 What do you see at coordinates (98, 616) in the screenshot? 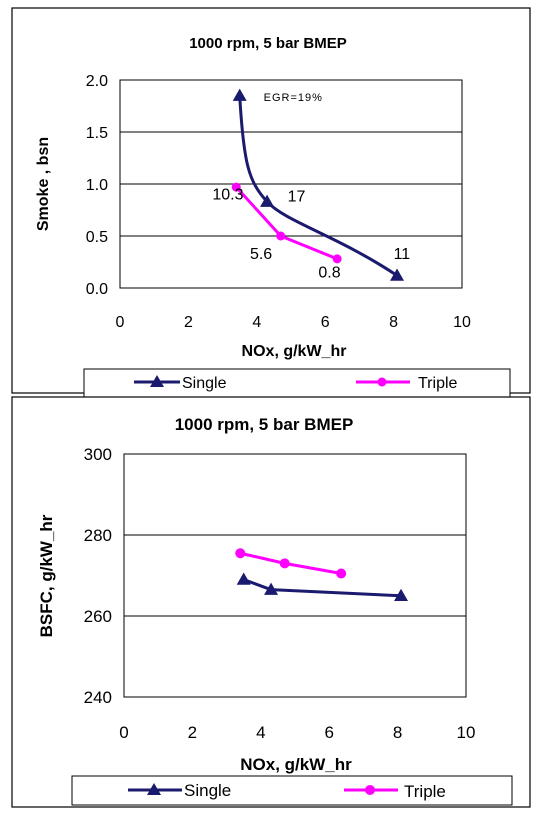
I see `chart-2-y-tick-label: 260` at bounding box center [98, 616].